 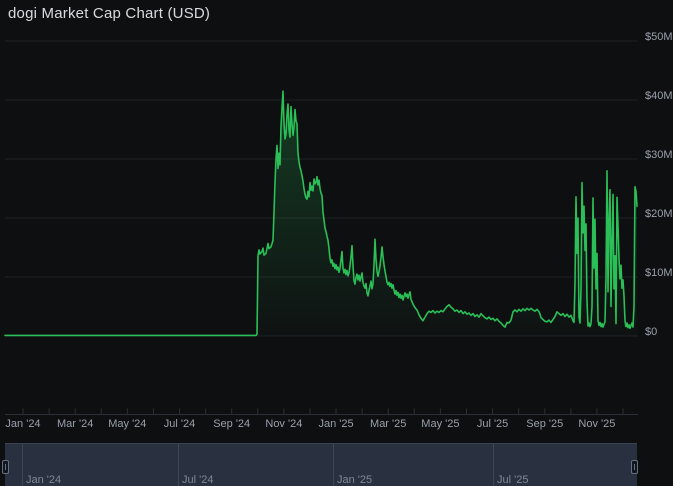 I want to click on y-axis-label: $30M, so click(x=659, y=155).